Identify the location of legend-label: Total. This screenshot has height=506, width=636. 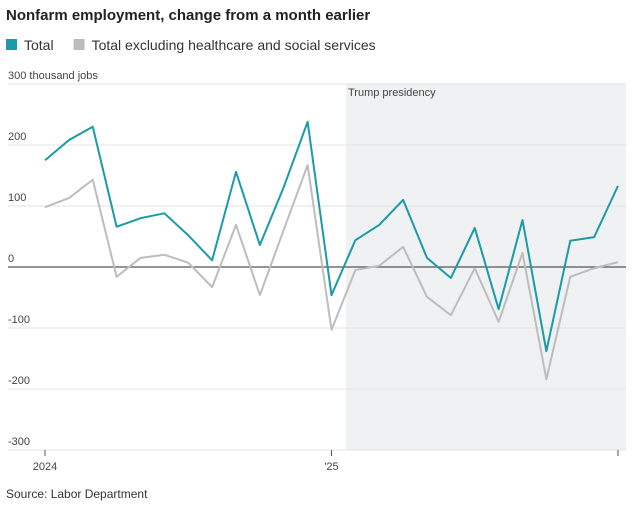
(39, 45).